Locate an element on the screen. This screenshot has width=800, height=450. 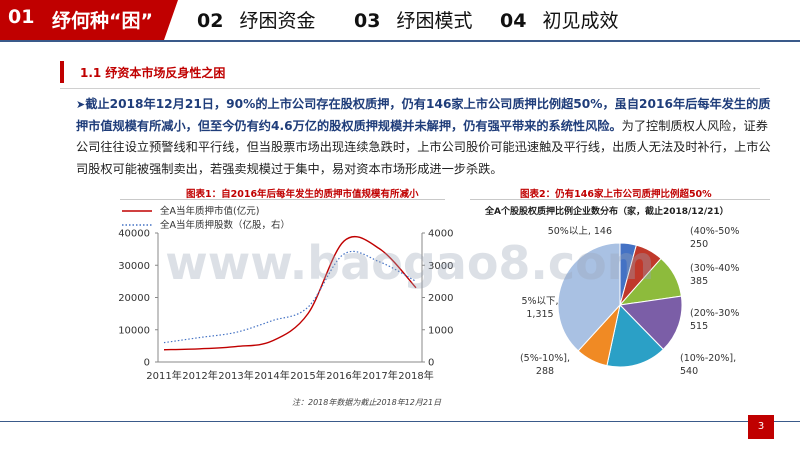
chart2-slice-label: (30%-40%],385 is located at coordinates (715, 275).